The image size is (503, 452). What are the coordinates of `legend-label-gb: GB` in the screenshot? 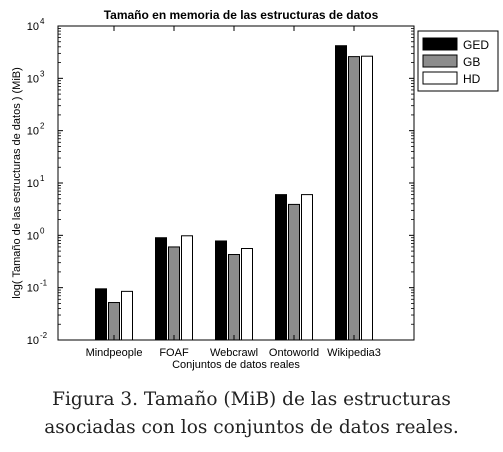 It's located at (471, 62).